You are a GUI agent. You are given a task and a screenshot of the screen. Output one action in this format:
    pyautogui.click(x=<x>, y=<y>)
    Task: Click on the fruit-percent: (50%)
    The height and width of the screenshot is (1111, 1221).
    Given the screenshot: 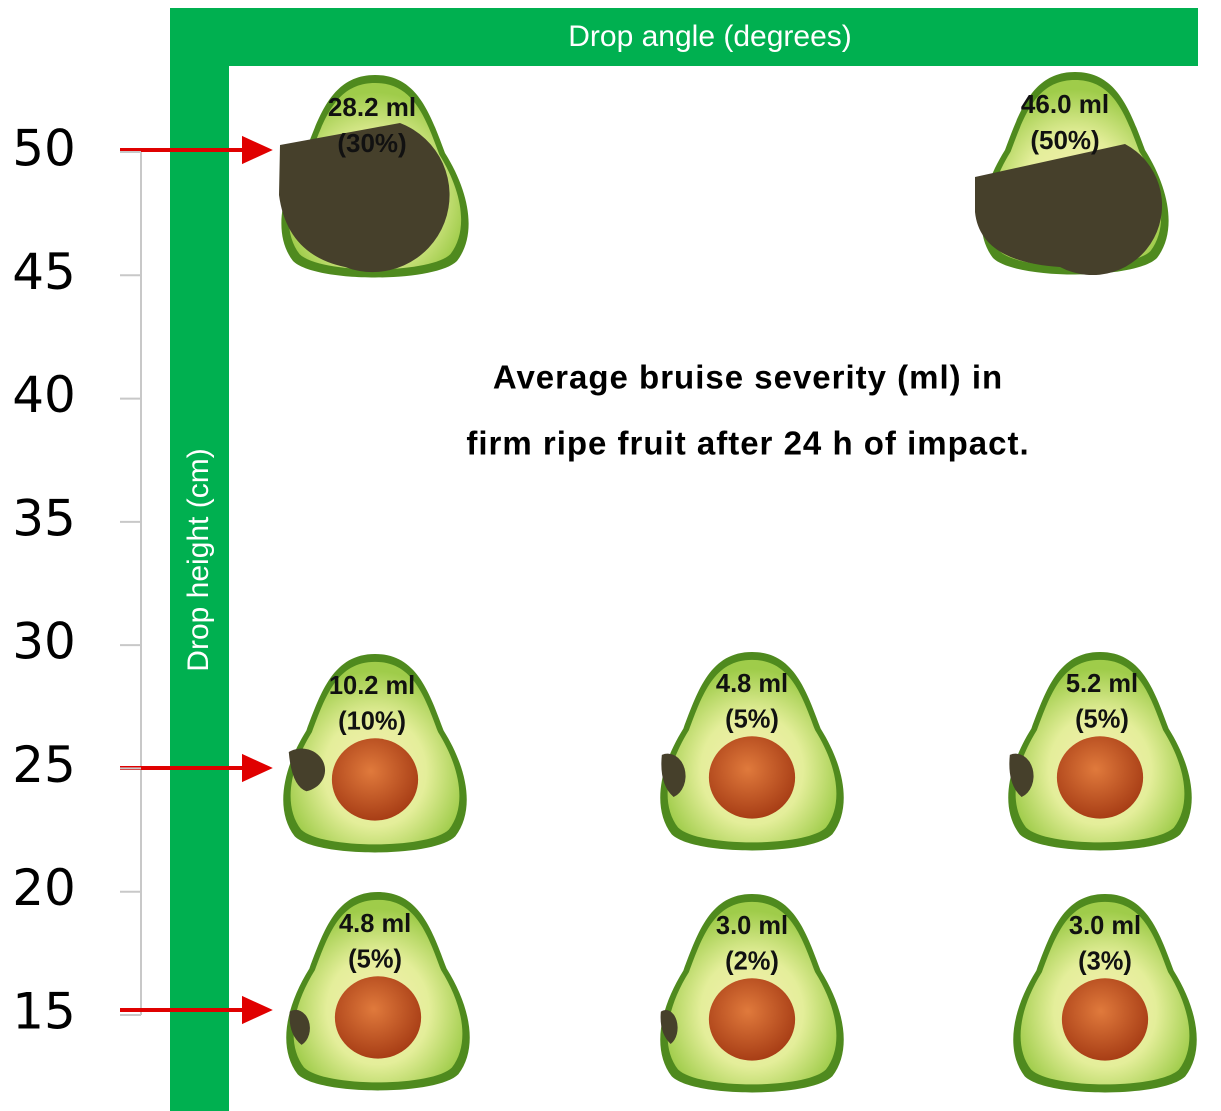 What is the action you would take?
    pyautogui.click(x=1064, y=140)
    